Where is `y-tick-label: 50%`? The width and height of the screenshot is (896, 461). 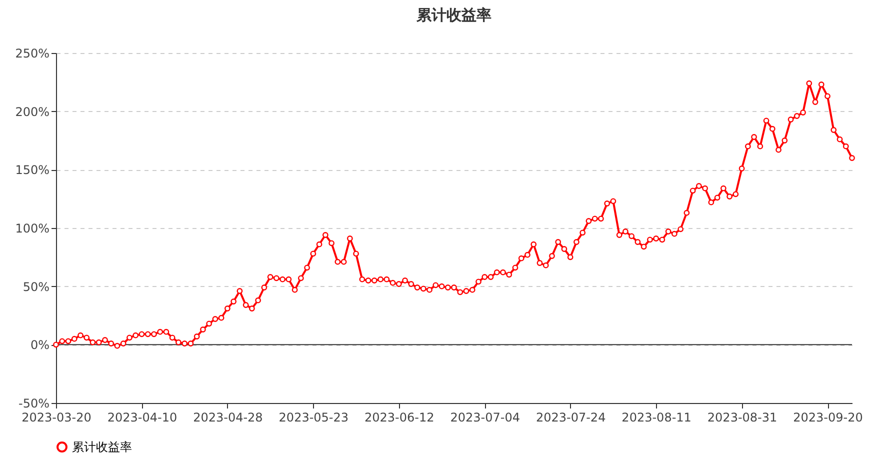
y-tick-label: 50% is located at coordinates (36, 287).